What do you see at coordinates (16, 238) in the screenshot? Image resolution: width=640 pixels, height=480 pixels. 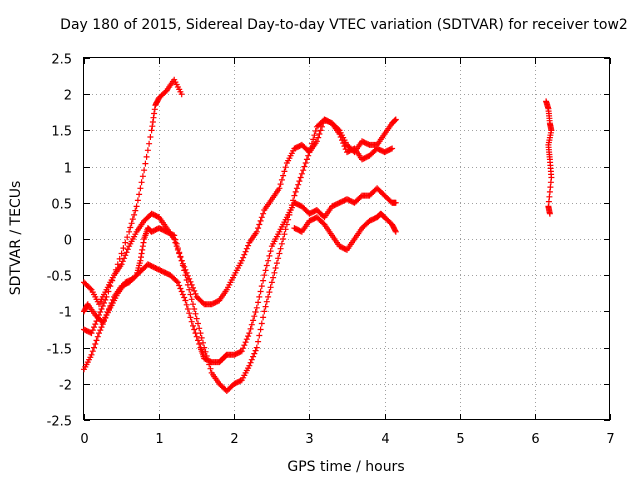 I see `y-axis-label: SDTVAR / TECUs` at bounding box center [16, 238].